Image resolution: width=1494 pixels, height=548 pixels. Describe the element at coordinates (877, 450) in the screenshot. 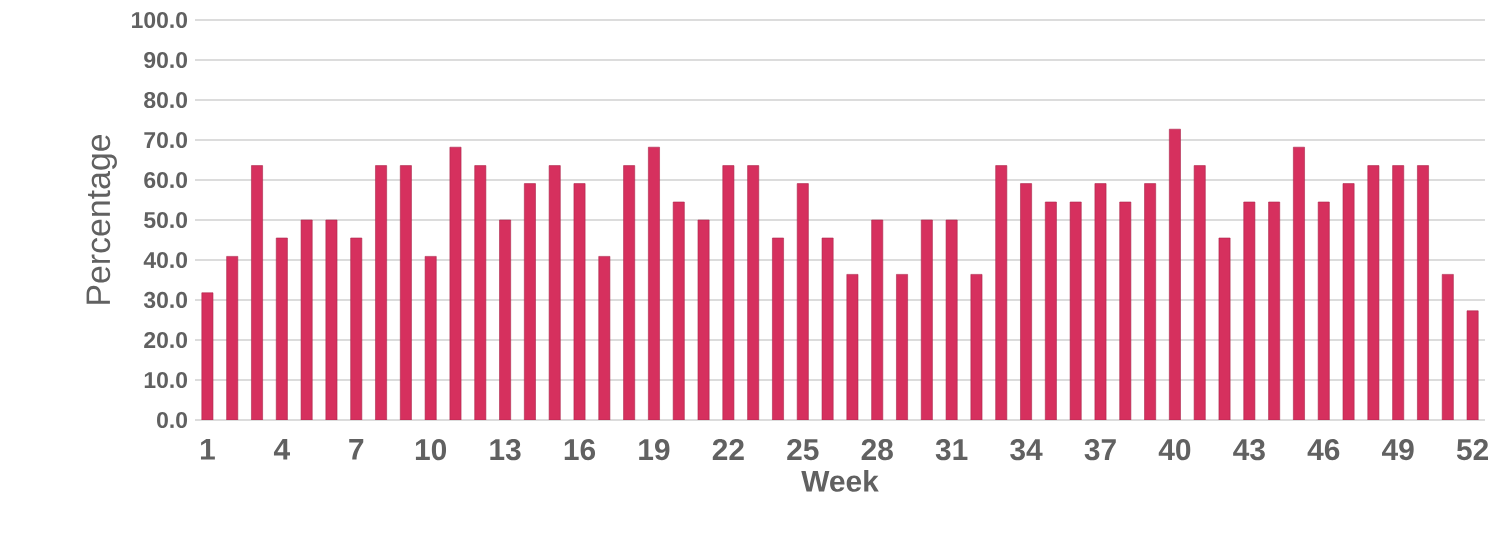

I see `x-tick-label: 28` at that location.